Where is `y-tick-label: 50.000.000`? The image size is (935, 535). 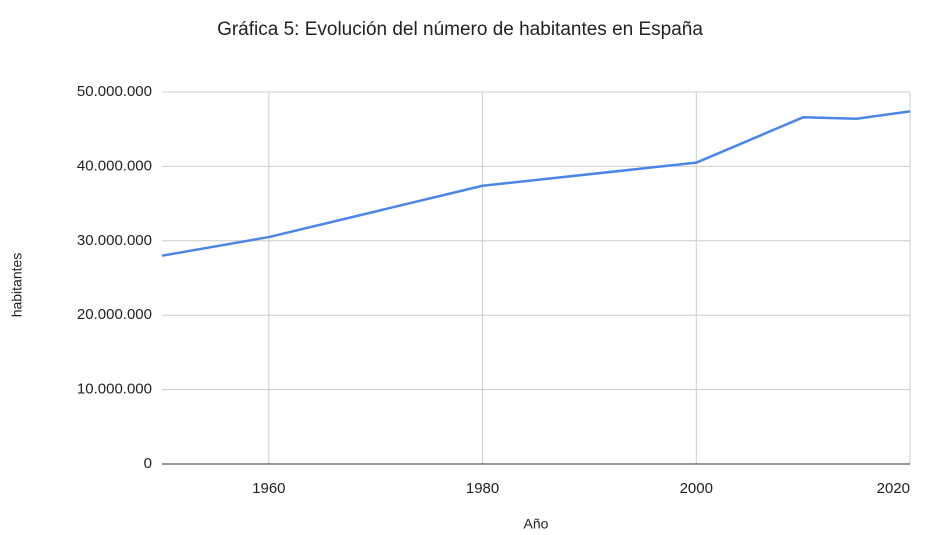 y-tick-label: 50.000.000 is located at coordinates (114, 91).